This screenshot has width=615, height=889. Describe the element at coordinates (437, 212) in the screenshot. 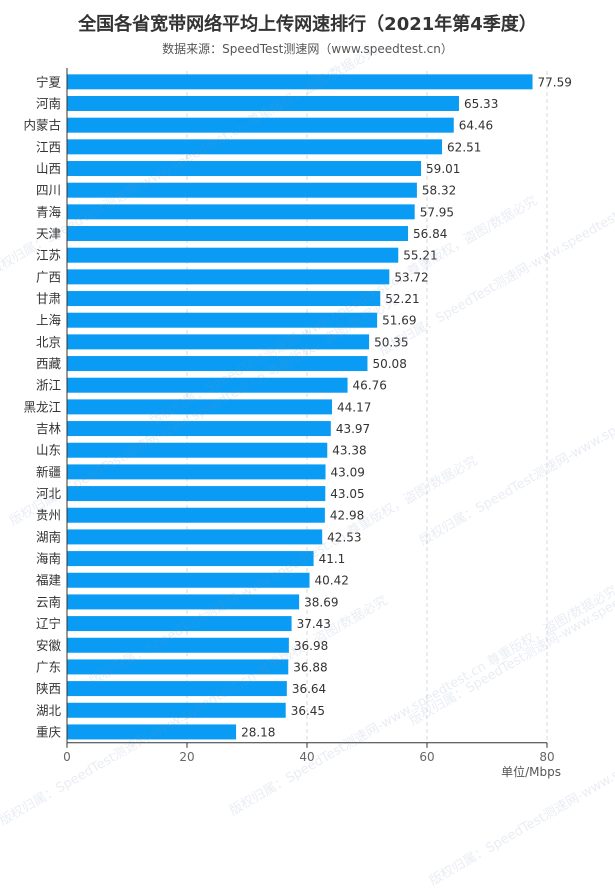

I see `value-label: 57.95` at that location.